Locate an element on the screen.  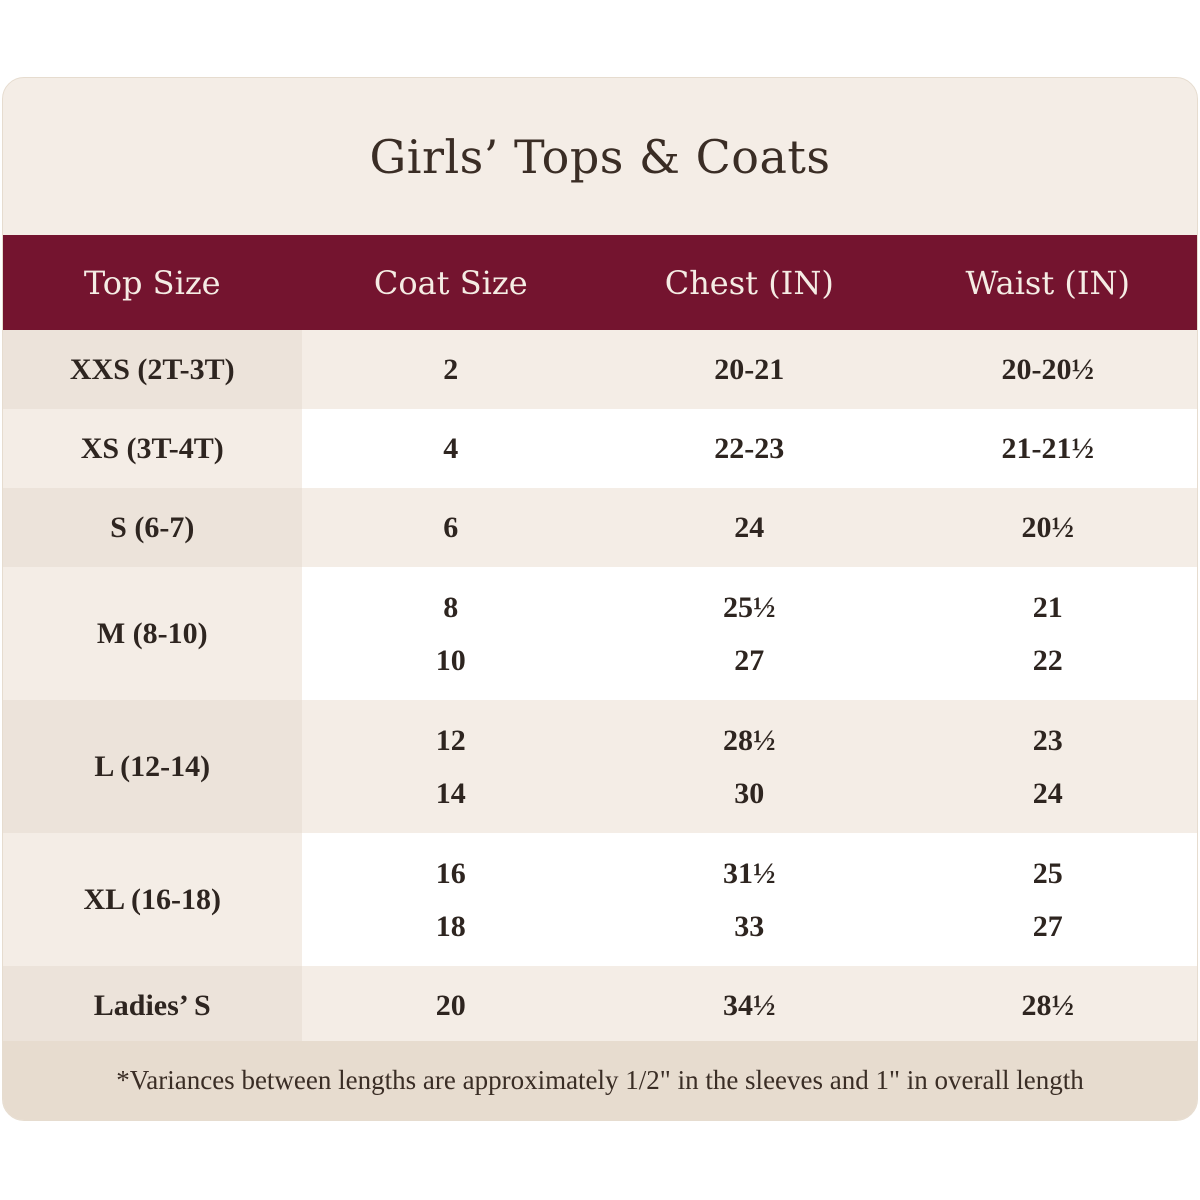
top-size-cell: S (6-7) is located at coordinates (152, 527).